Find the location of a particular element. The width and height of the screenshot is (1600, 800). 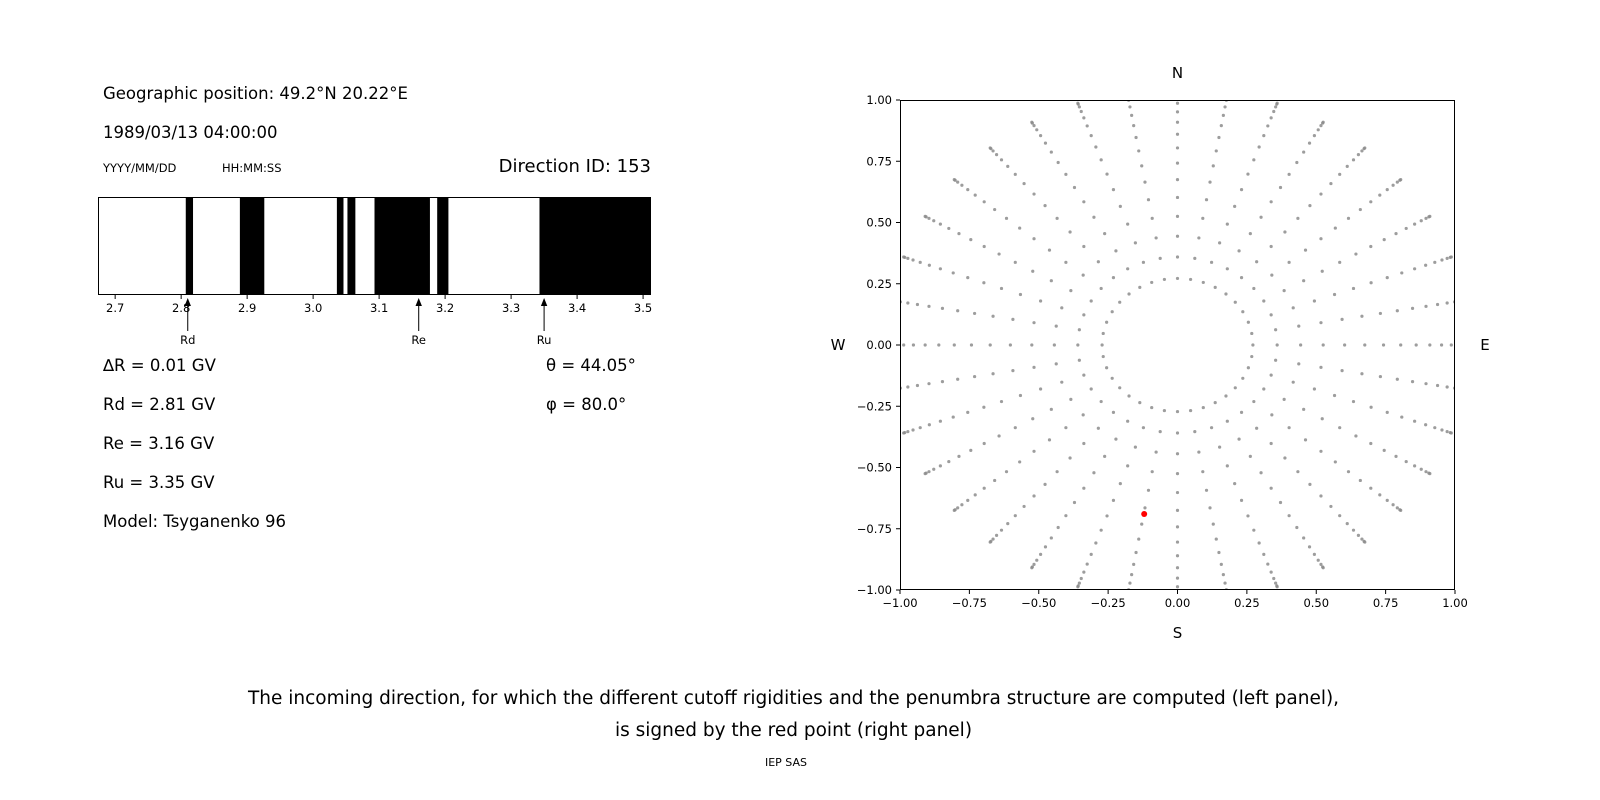

re-label: Re = 3.16 GV is located at coordinates (159, 443).